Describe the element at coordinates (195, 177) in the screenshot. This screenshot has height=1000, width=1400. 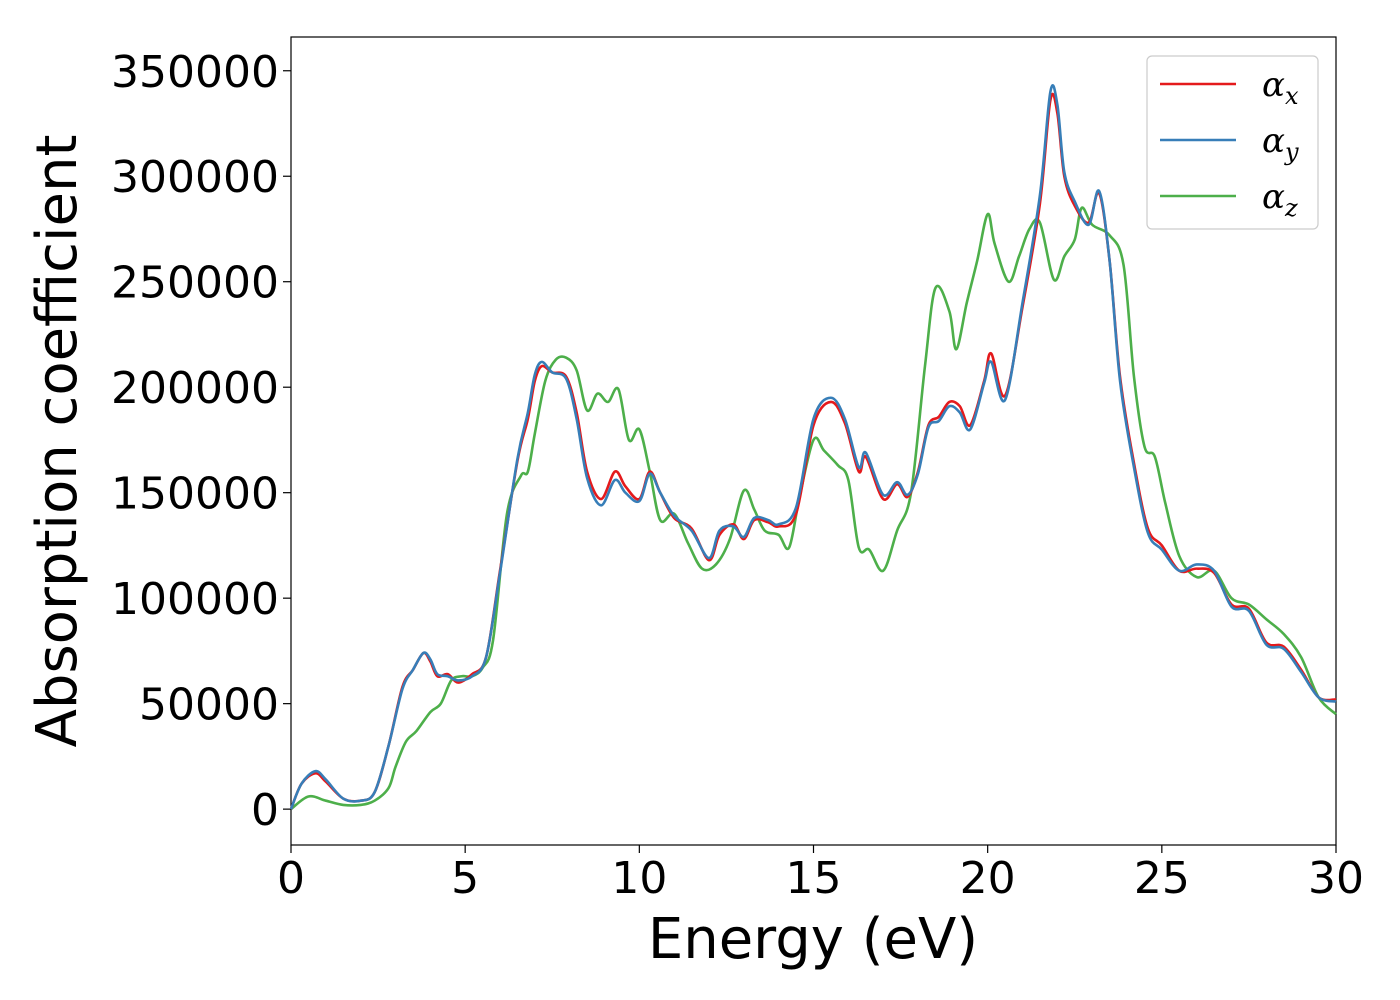
I see `y-tick-label: 300000` at that location.